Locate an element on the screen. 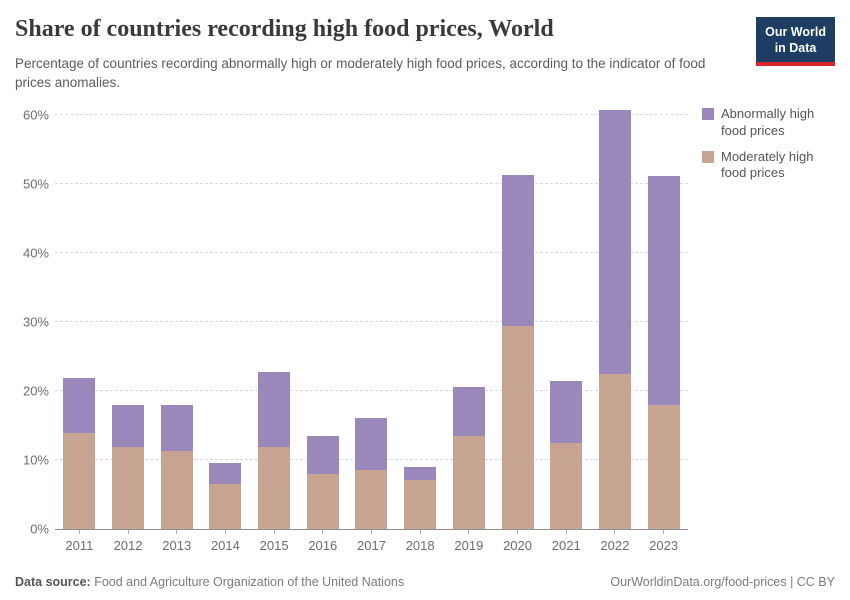 Image resolution: width=850 pixels, height=600 pixels. y-axis-tick-label: 50% is located at coordinates (35, 184).